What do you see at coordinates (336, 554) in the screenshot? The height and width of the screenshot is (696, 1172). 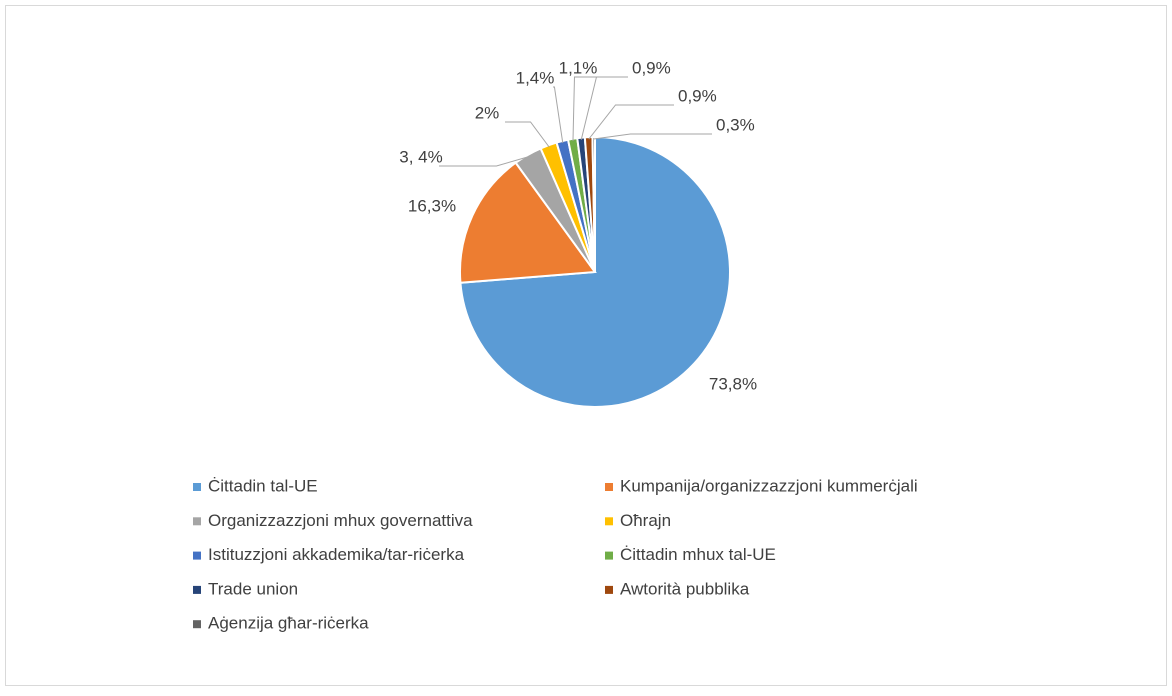 I see `legend-label: Istituzzjoni akkademika/tar-riċerka` at bounding box center [336, 554].